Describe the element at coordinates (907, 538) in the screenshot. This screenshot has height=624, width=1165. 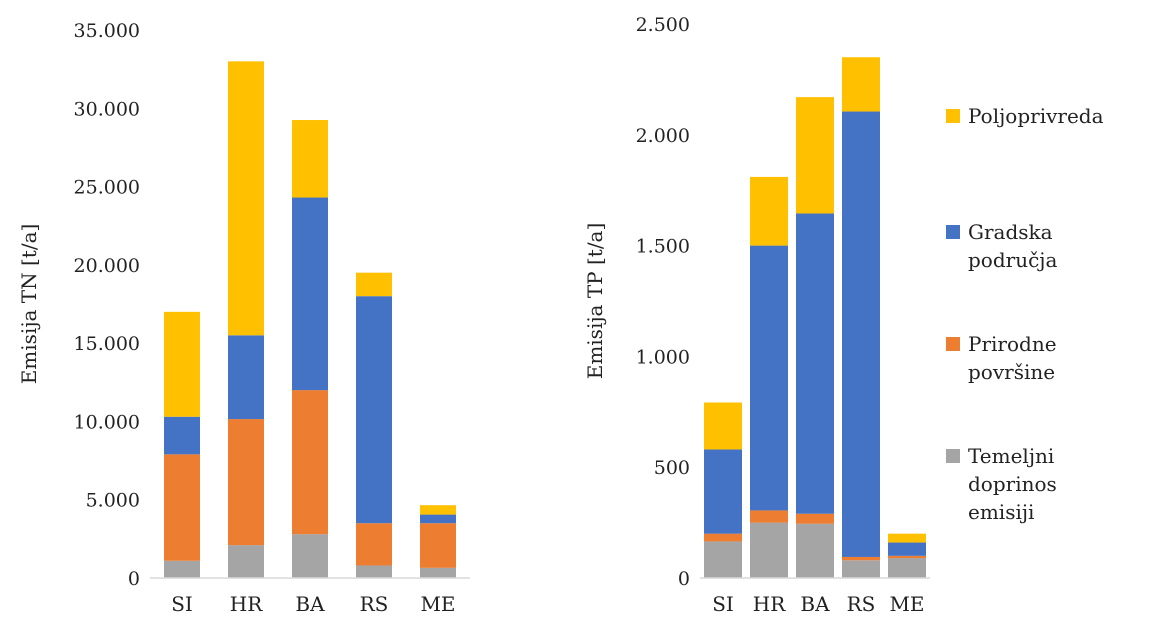
I see `chart-tp-bar-me-poljoprivreda` at that location.